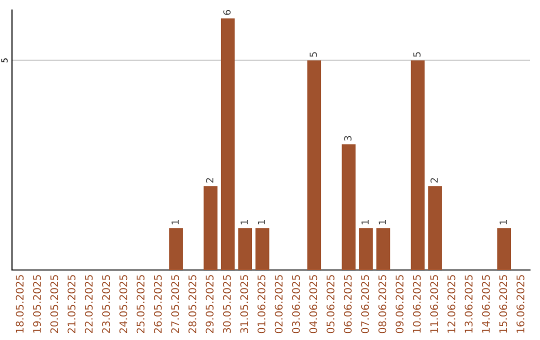 Image resolution: width=540 pixels, height=340 pixels. I want to click on x-tick-label: 29.05.2025, so click(210, 304).